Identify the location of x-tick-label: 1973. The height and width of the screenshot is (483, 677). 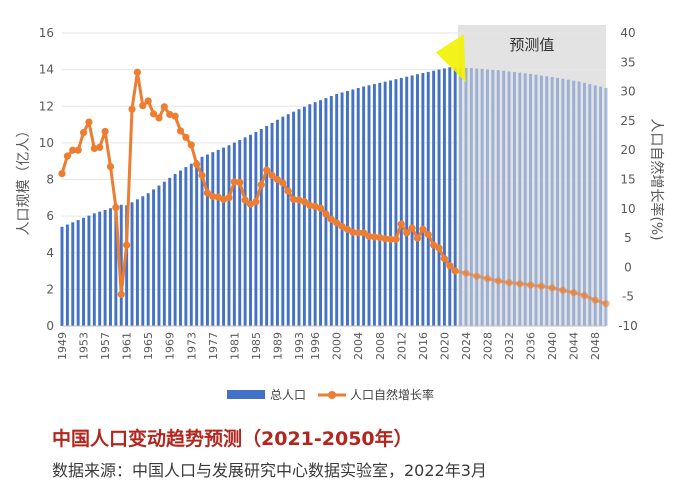
(191, 346).